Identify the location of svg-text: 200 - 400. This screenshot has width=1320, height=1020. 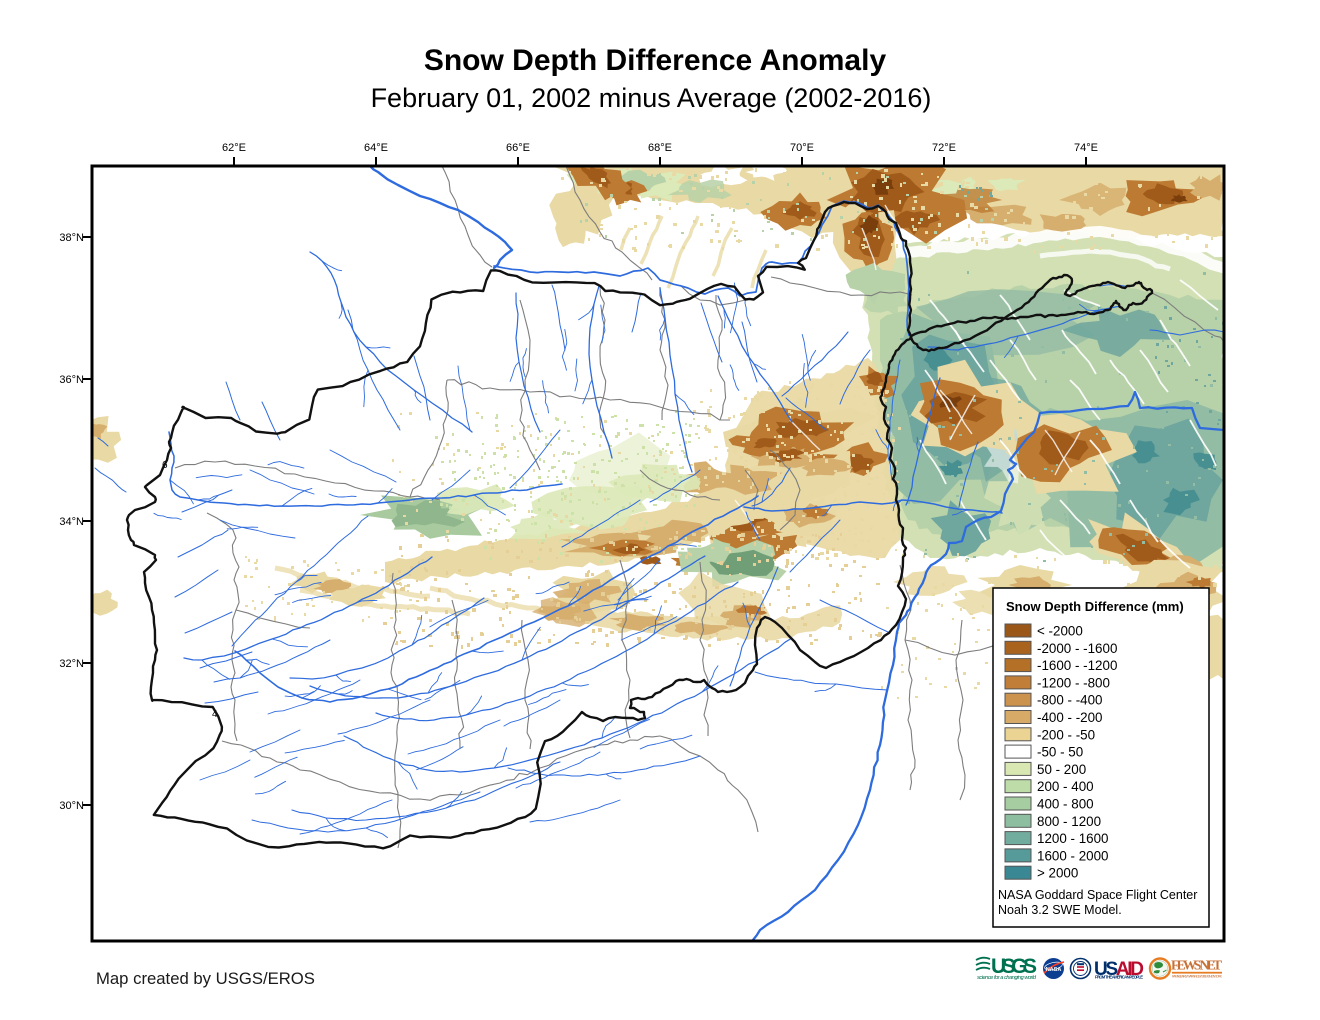
(1065, 786).